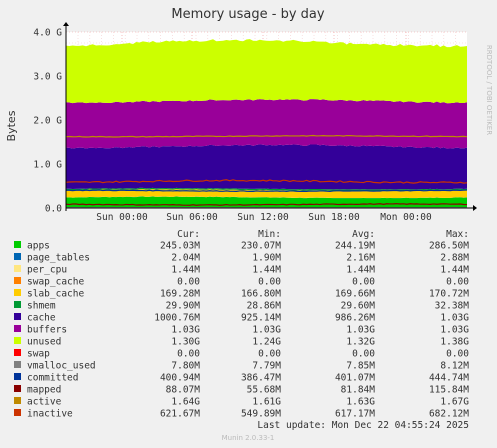 The image size is (497, 448). What do you see at coordinates (185, 366) in the screenshot?
I see `legend-cur: 7.80M` at bounding box center [185, 366].